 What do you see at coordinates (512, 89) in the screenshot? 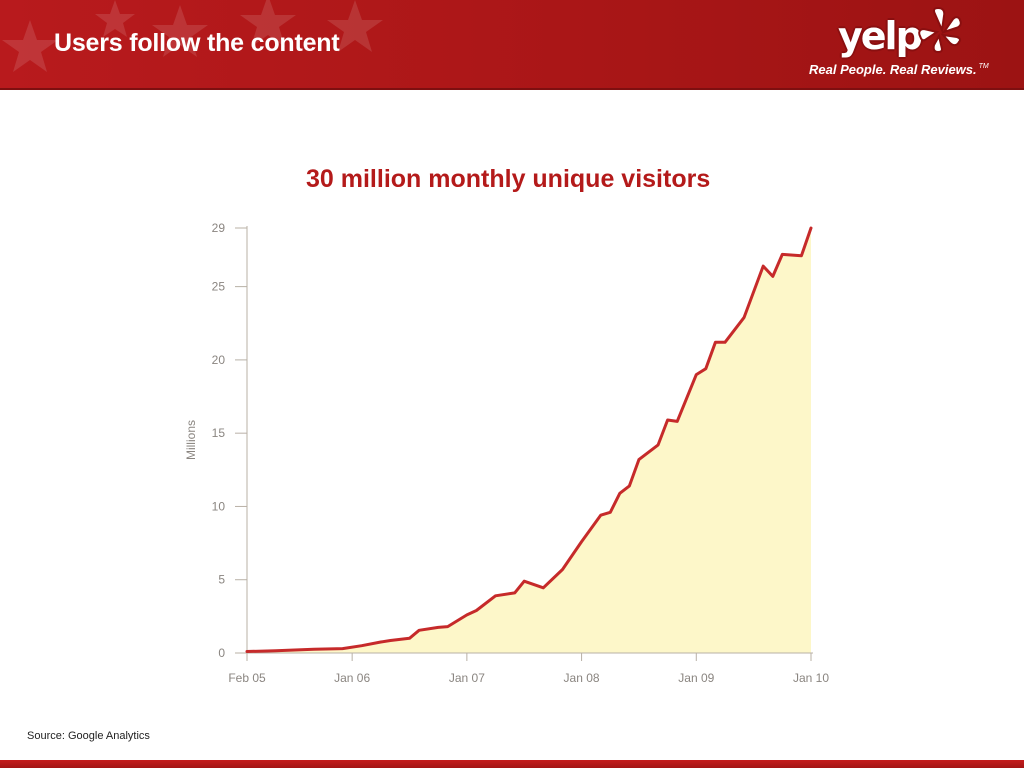
I see `header-divider` at bounding box center [512, 89].